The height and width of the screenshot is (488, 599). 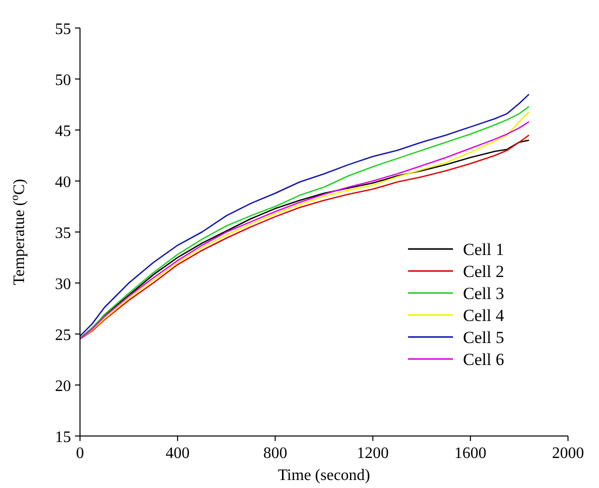 I want to click on legend-label: Cell 1, so click(x=483, y=249).